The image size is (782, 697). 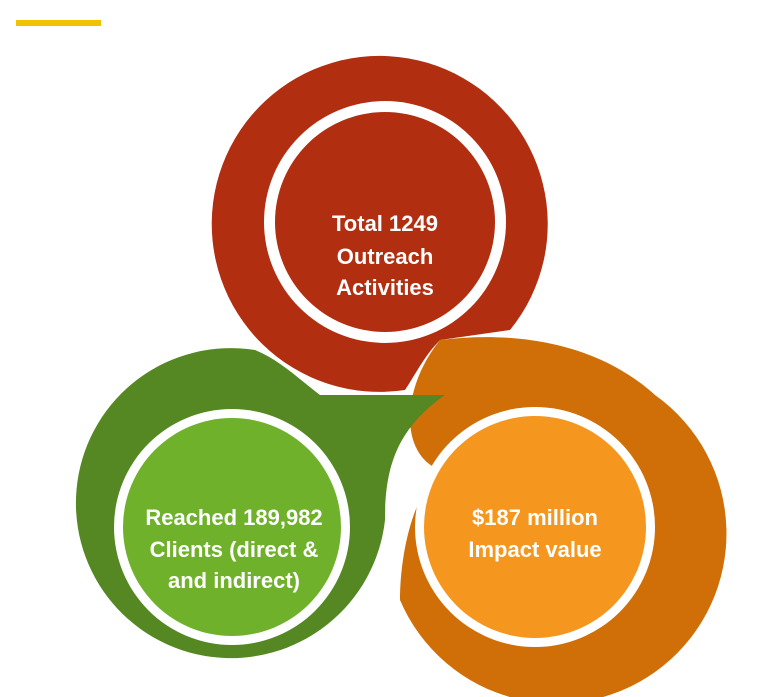 What do you see at coordinates (233, 517) in the screenshot?
I see `clients-label-line1: Reached 189,982` at bounding box center [233, 517].